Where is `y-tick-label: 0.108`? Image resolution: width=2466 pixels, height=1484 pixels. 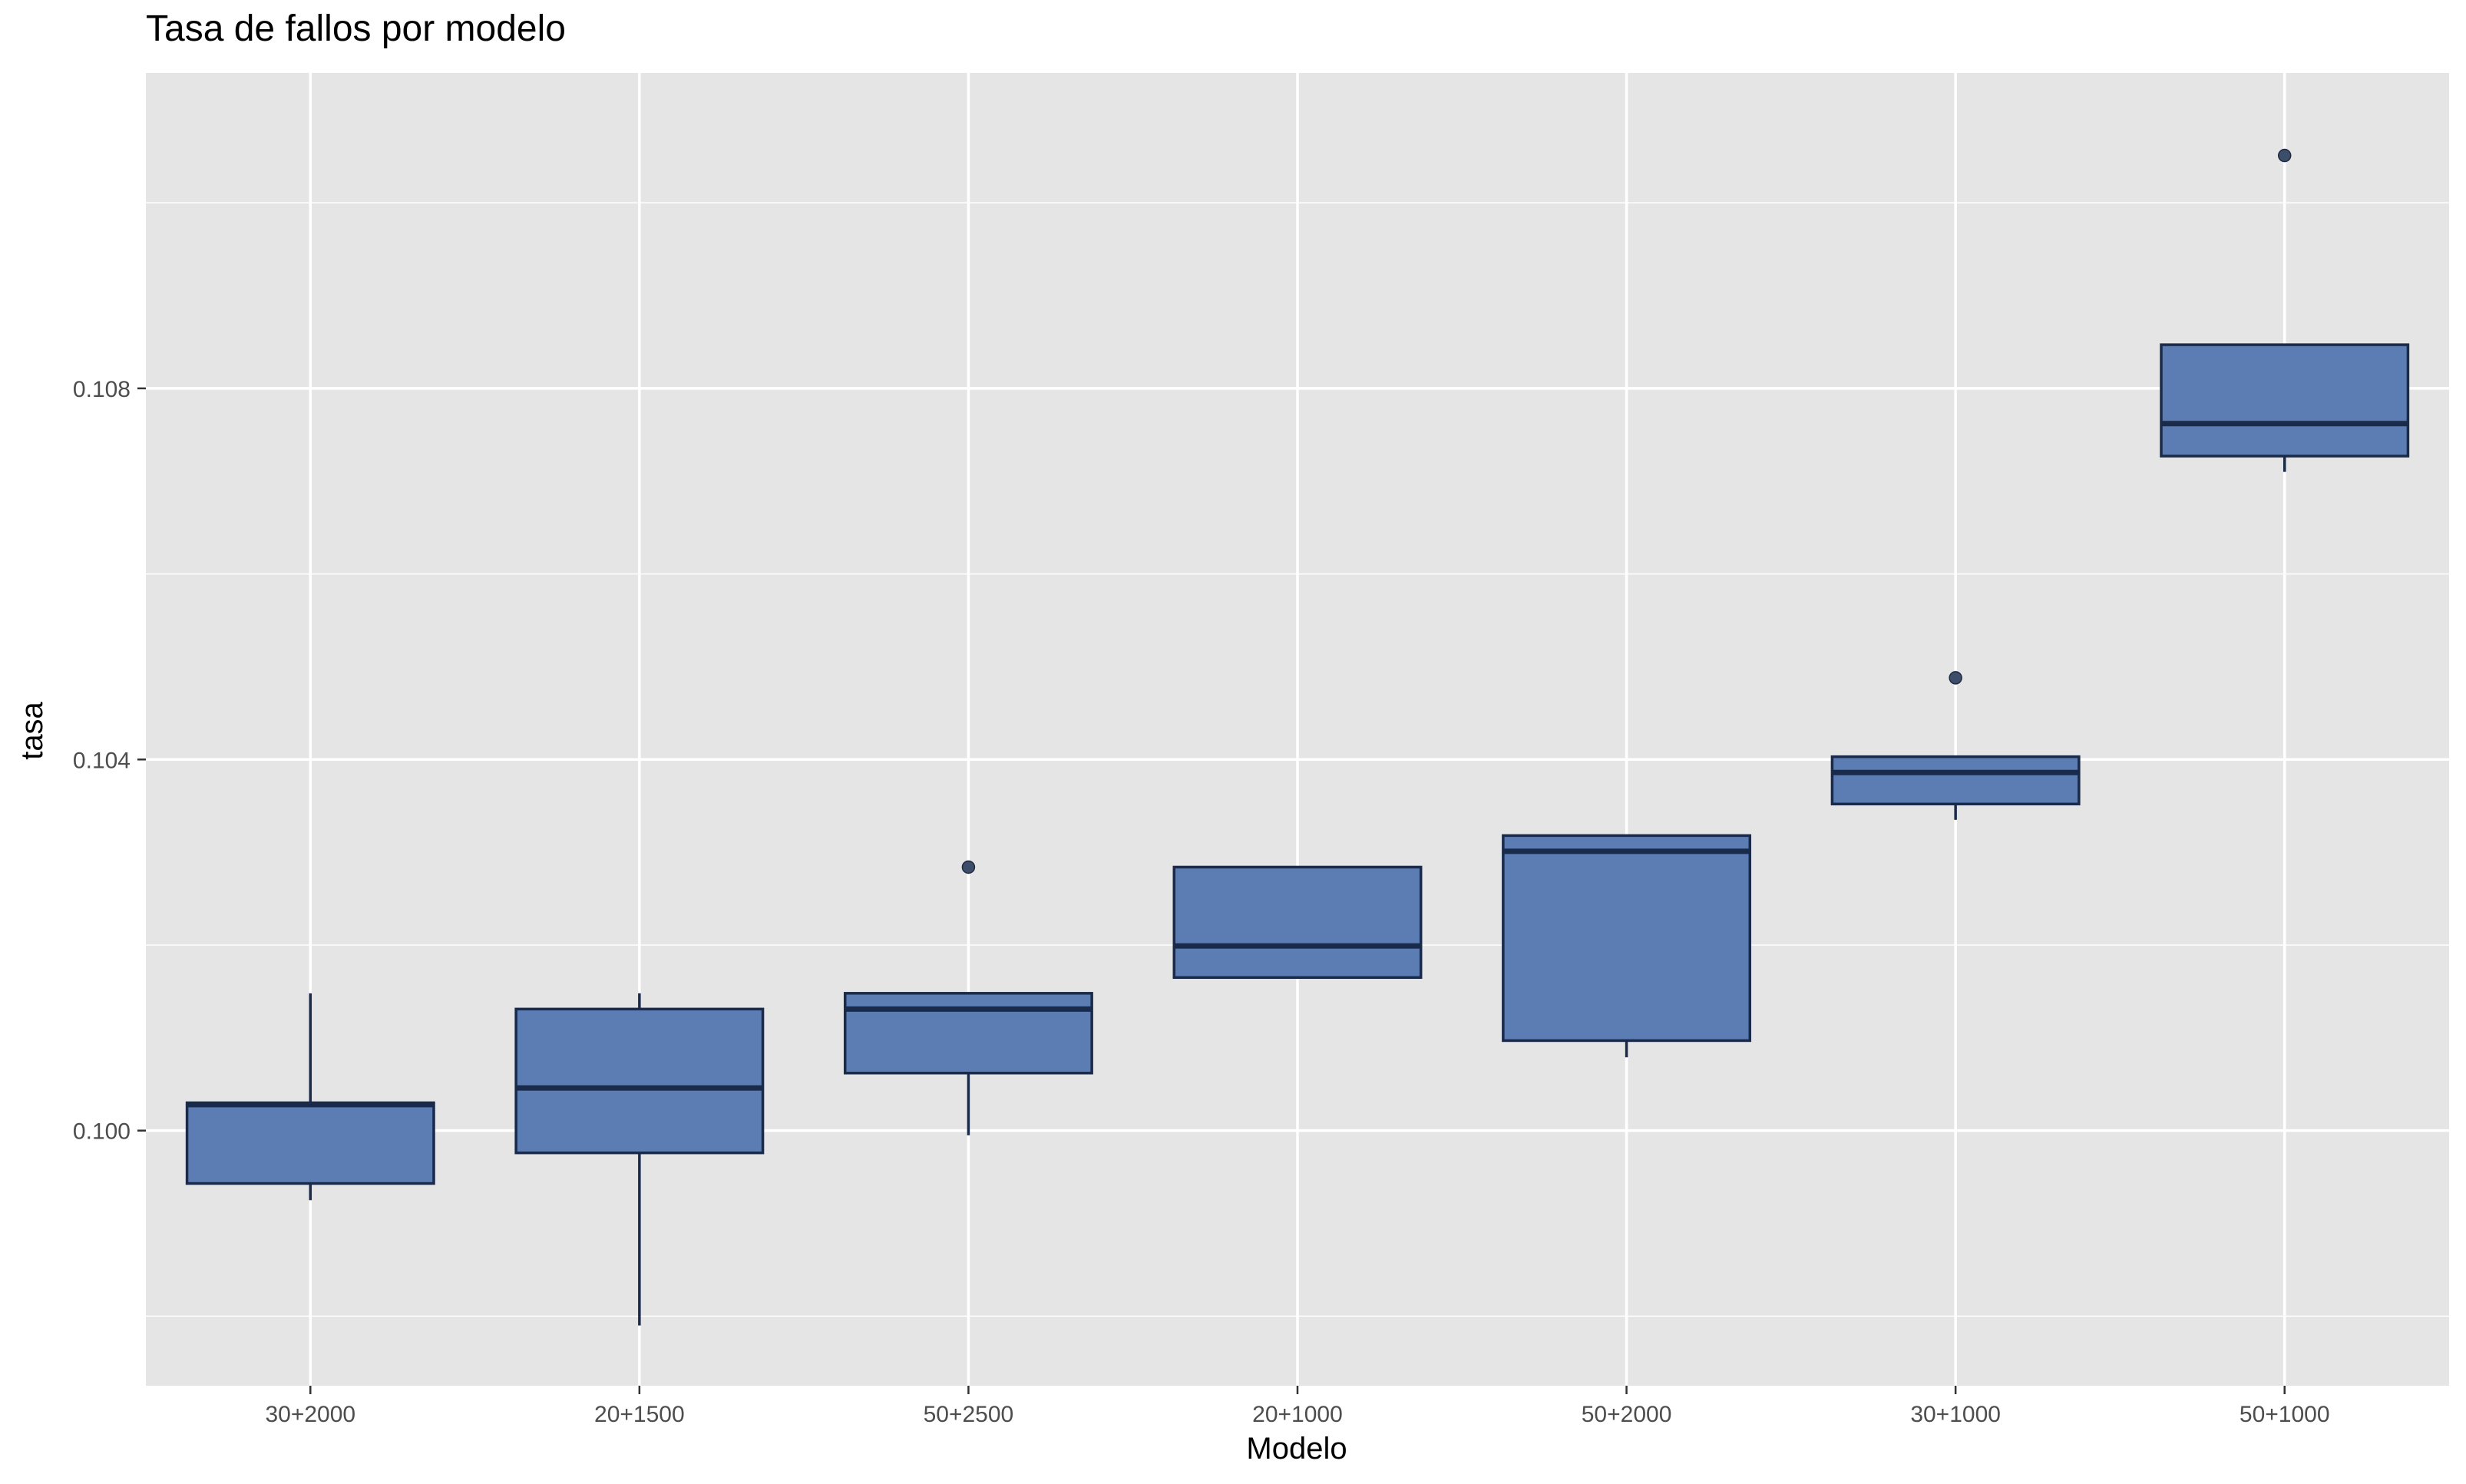
y-tick-label: 0.108 is located at coordinates (102, 389).